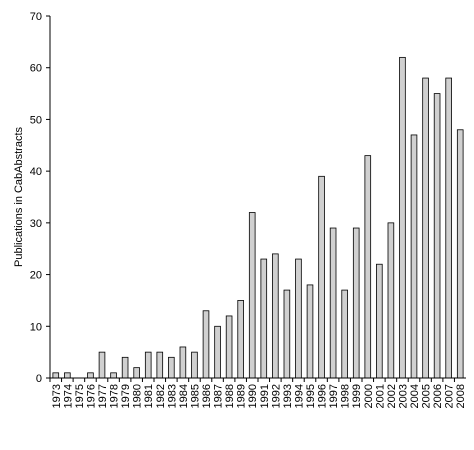 The width and height of the screenshot is (474, 450). Describe the element at coordinates (68, 396) in the screenshot. I see `x-tick-label: 1974` at that location.